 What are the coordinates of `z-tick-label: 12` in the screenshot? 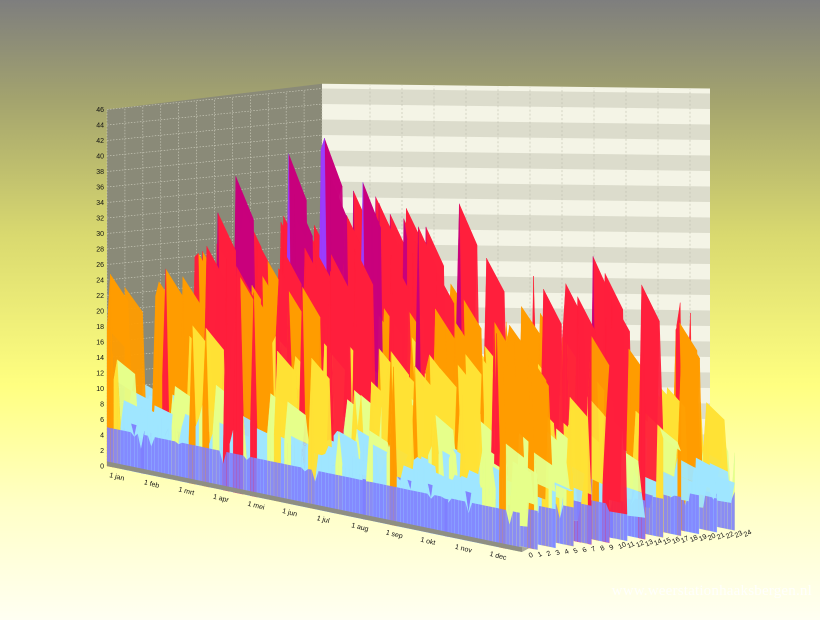 It's located at (100, 374).